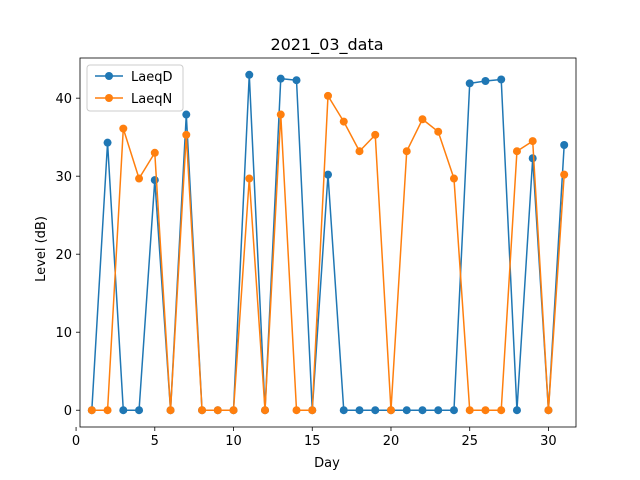 The height and width of the screenshot is (480, 640). I want to click on y-tick-label: 0, so click(68, 411).